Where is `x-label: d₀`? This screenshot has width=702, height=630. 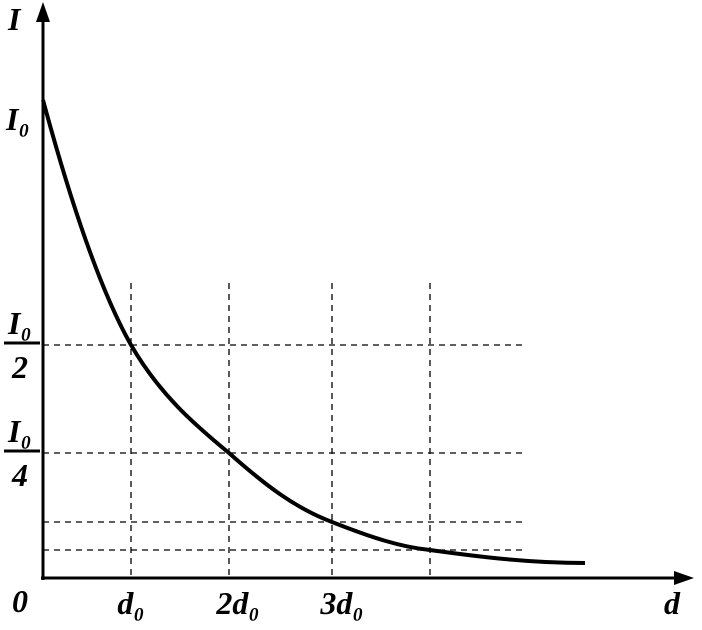
x-label: d₀ is located at coordinates (130, 603).